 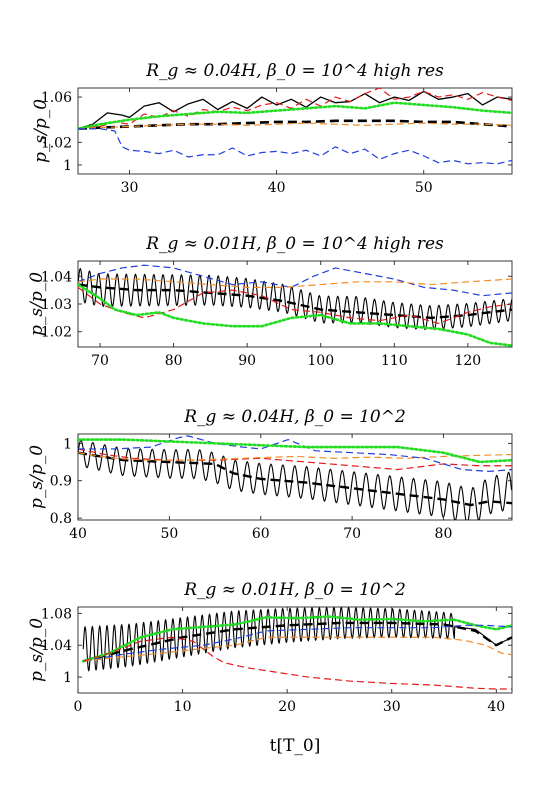 I want to click on panel-3-series, so click(x=295, y=477).